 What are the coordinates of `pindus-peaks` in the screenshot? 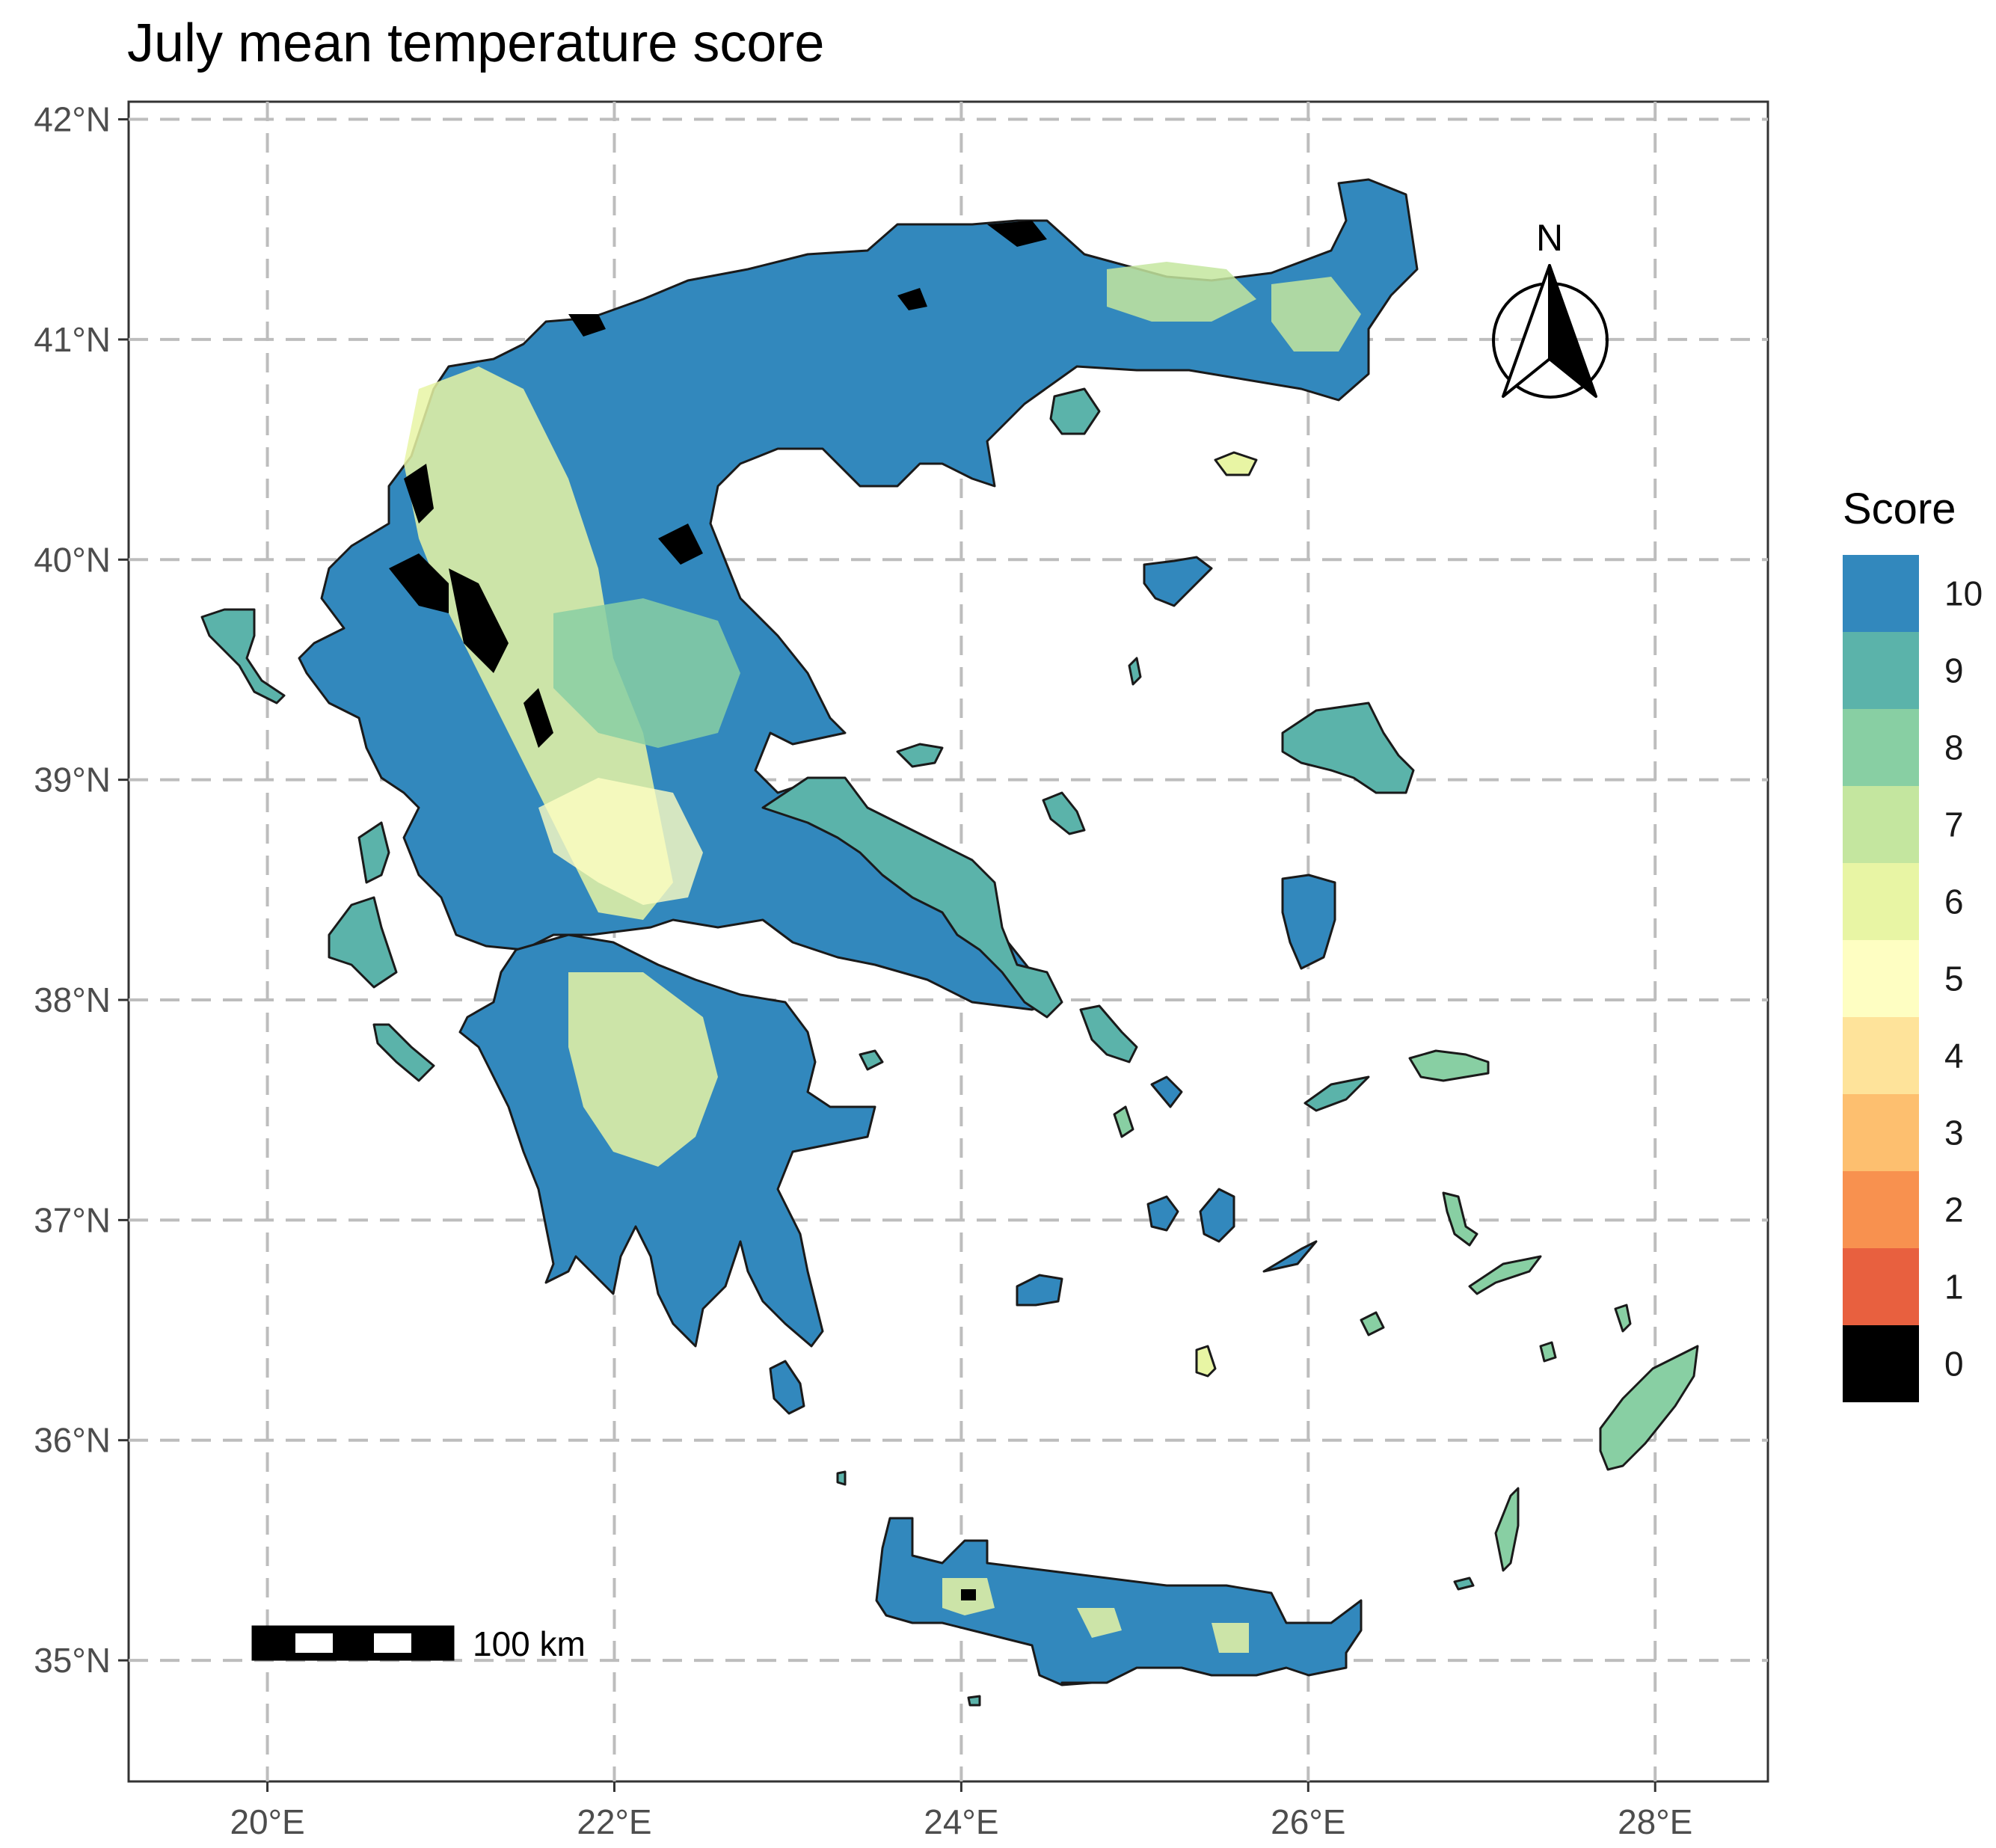 It's located at (471, 606).